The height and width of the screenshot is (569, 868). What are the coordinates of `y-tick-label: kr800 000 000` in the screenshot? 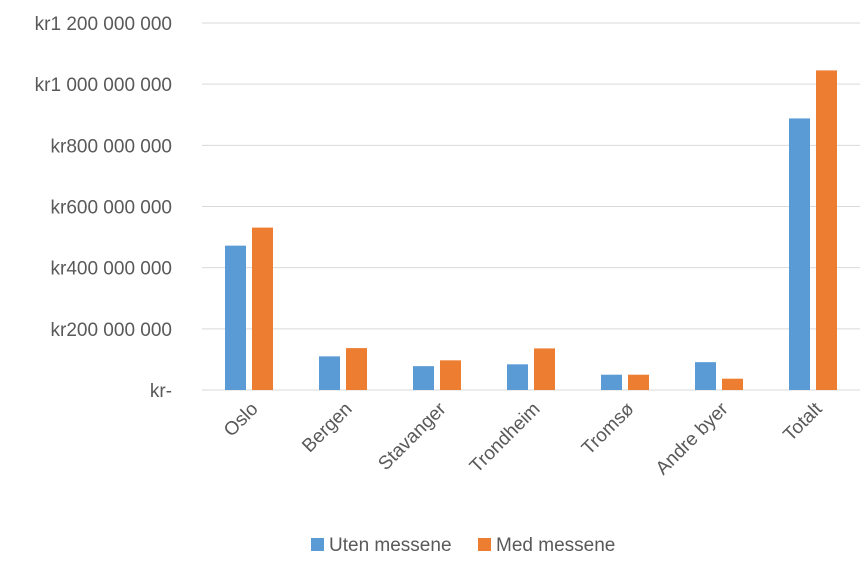 It's located at (112, 146).